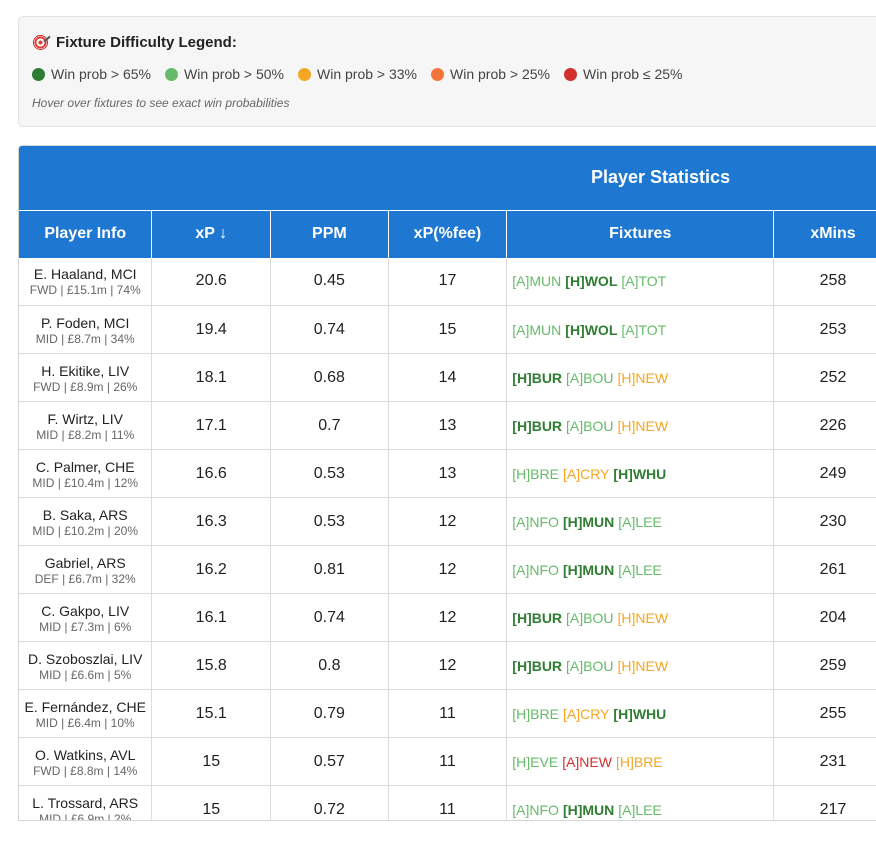 This screenshot has width=876, height=842. I want to click on player-meta: FWD | £8.9m | 26%, so click(85, 386).